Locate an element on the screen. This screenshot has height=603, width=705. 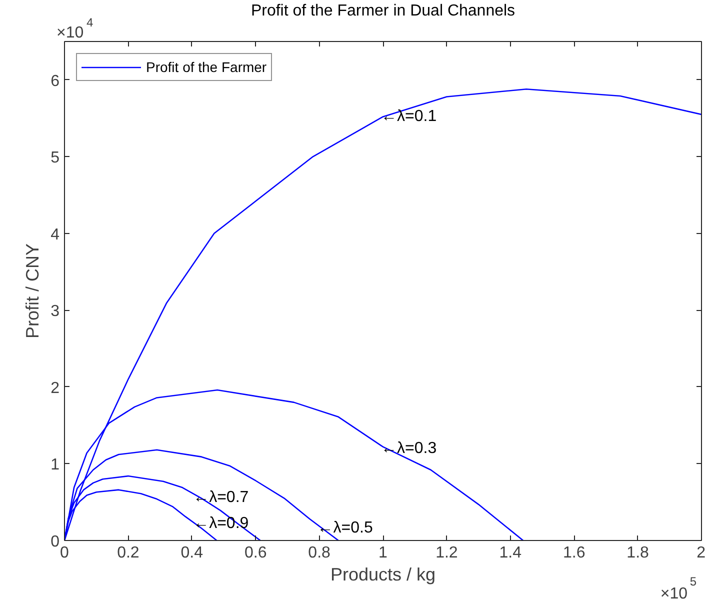
x-tick-label: 0.6 is located at coordinates (255, 553).